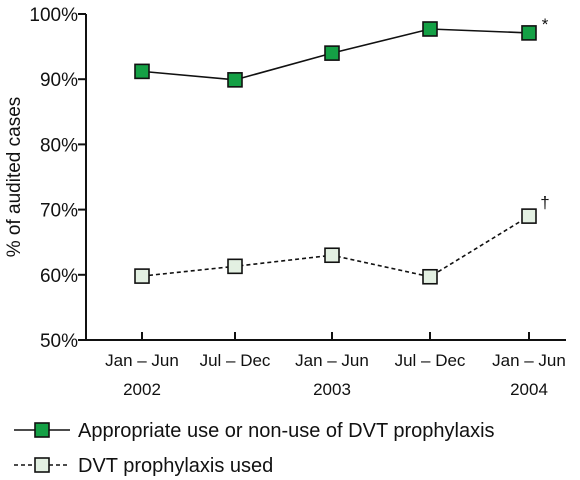  What do you see at coordinates (59, 276) in the screenshot?
I see `y-tick-label: 60%` at bounding box center [59, 276].